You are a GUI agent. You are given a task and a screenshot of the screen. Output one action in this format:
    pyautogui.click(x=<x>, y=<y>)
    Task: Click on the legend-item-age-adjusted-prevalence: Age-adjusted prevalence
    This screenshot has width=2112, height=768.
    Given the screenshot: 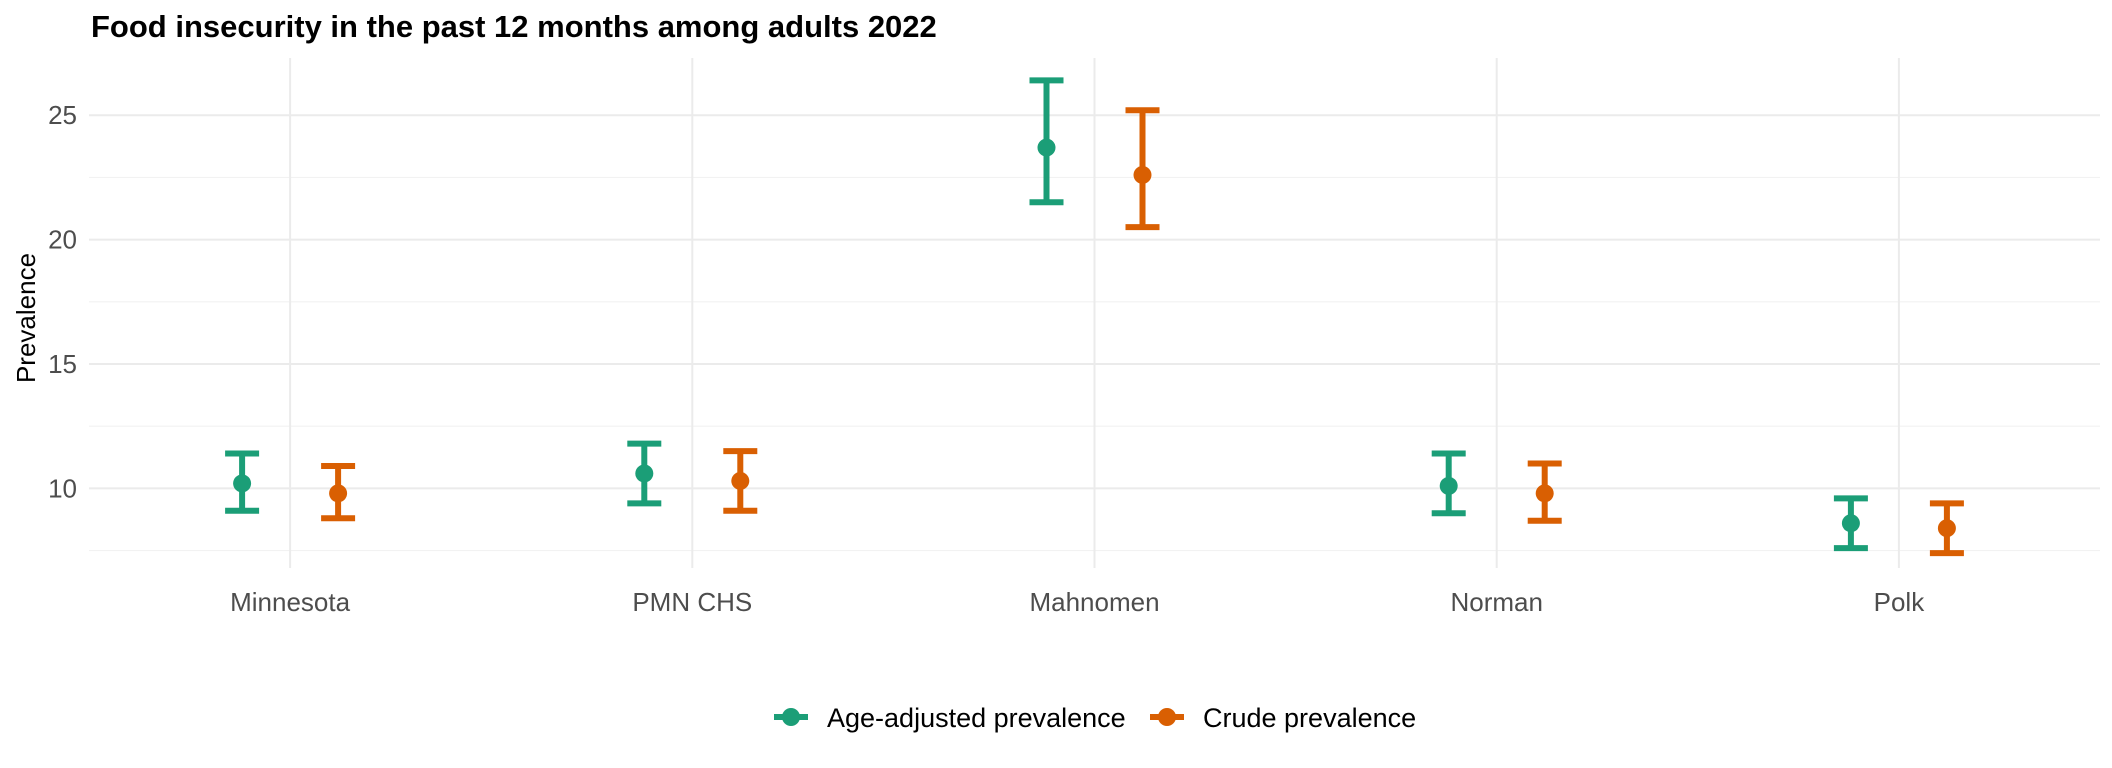 What is the action you would take?
    pyautogui.click(x=950, y=718)
    